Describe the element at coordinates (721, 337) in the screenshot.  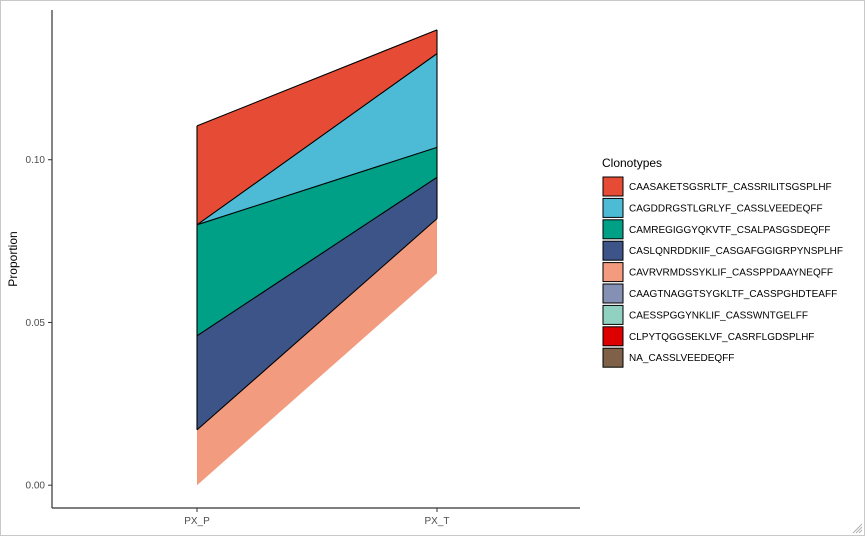
I see `legend-label: CLPYTQGGSEKLVF_CASRFLGDSPLHF` at that location.